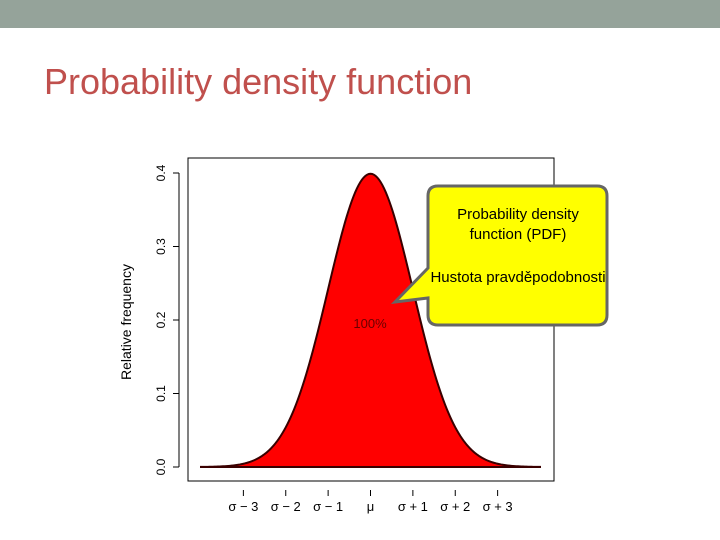 The image size is (720, 540). What do you see at coordinates (518, 277) in the screenshot?
I see `callout-text-hustota: Hustota pravděpodobnosti` at bounding box center [518, 277].